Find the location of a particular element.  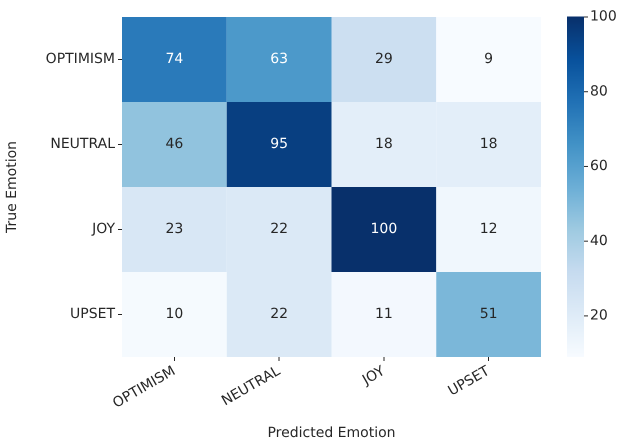

data-label: 95 is located at coordinates (279, 144).